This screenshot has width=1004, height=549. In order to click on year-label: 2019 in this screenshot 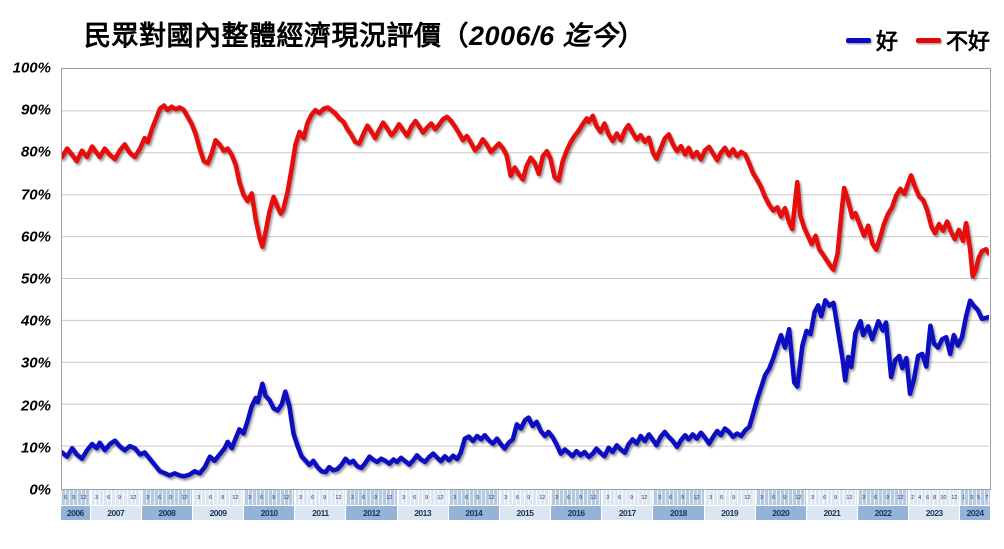, I will do `click(730, 513)`.